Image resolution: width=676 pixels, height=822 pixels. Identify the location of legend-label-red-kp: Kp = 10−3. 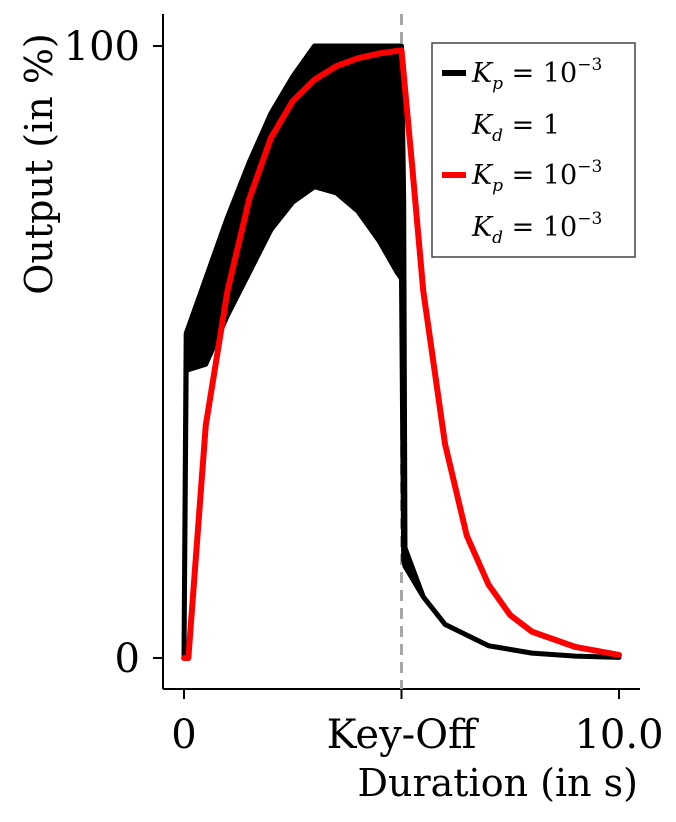
(536, 176).